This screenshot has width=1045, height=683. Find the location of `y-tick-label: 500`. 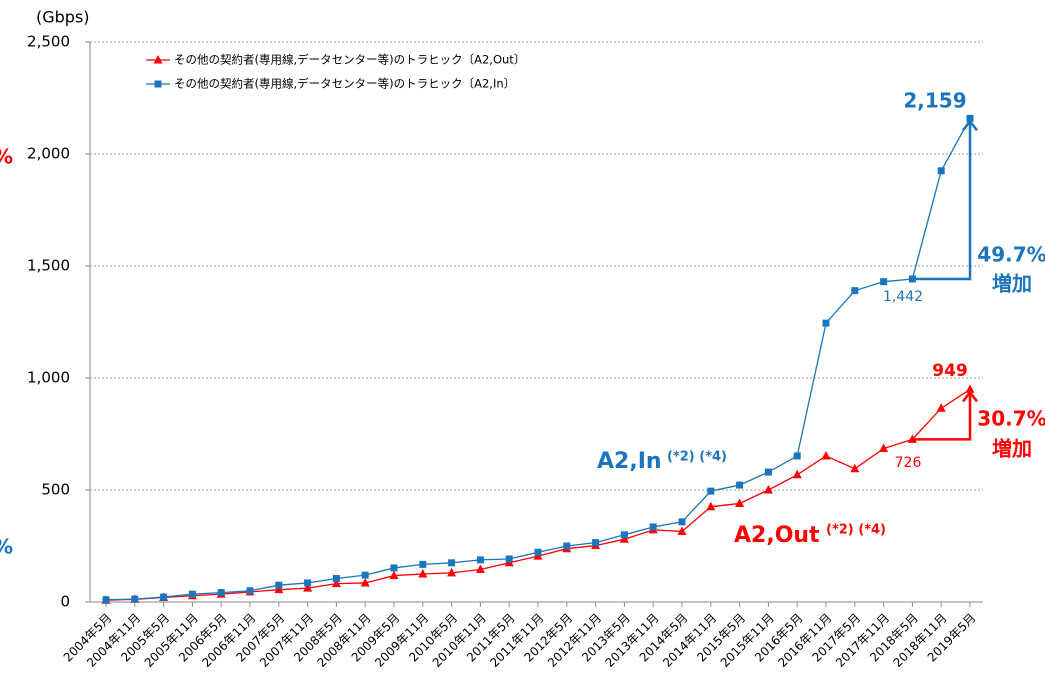

y-tick-label: 500 is located at coordinates (55, 490).